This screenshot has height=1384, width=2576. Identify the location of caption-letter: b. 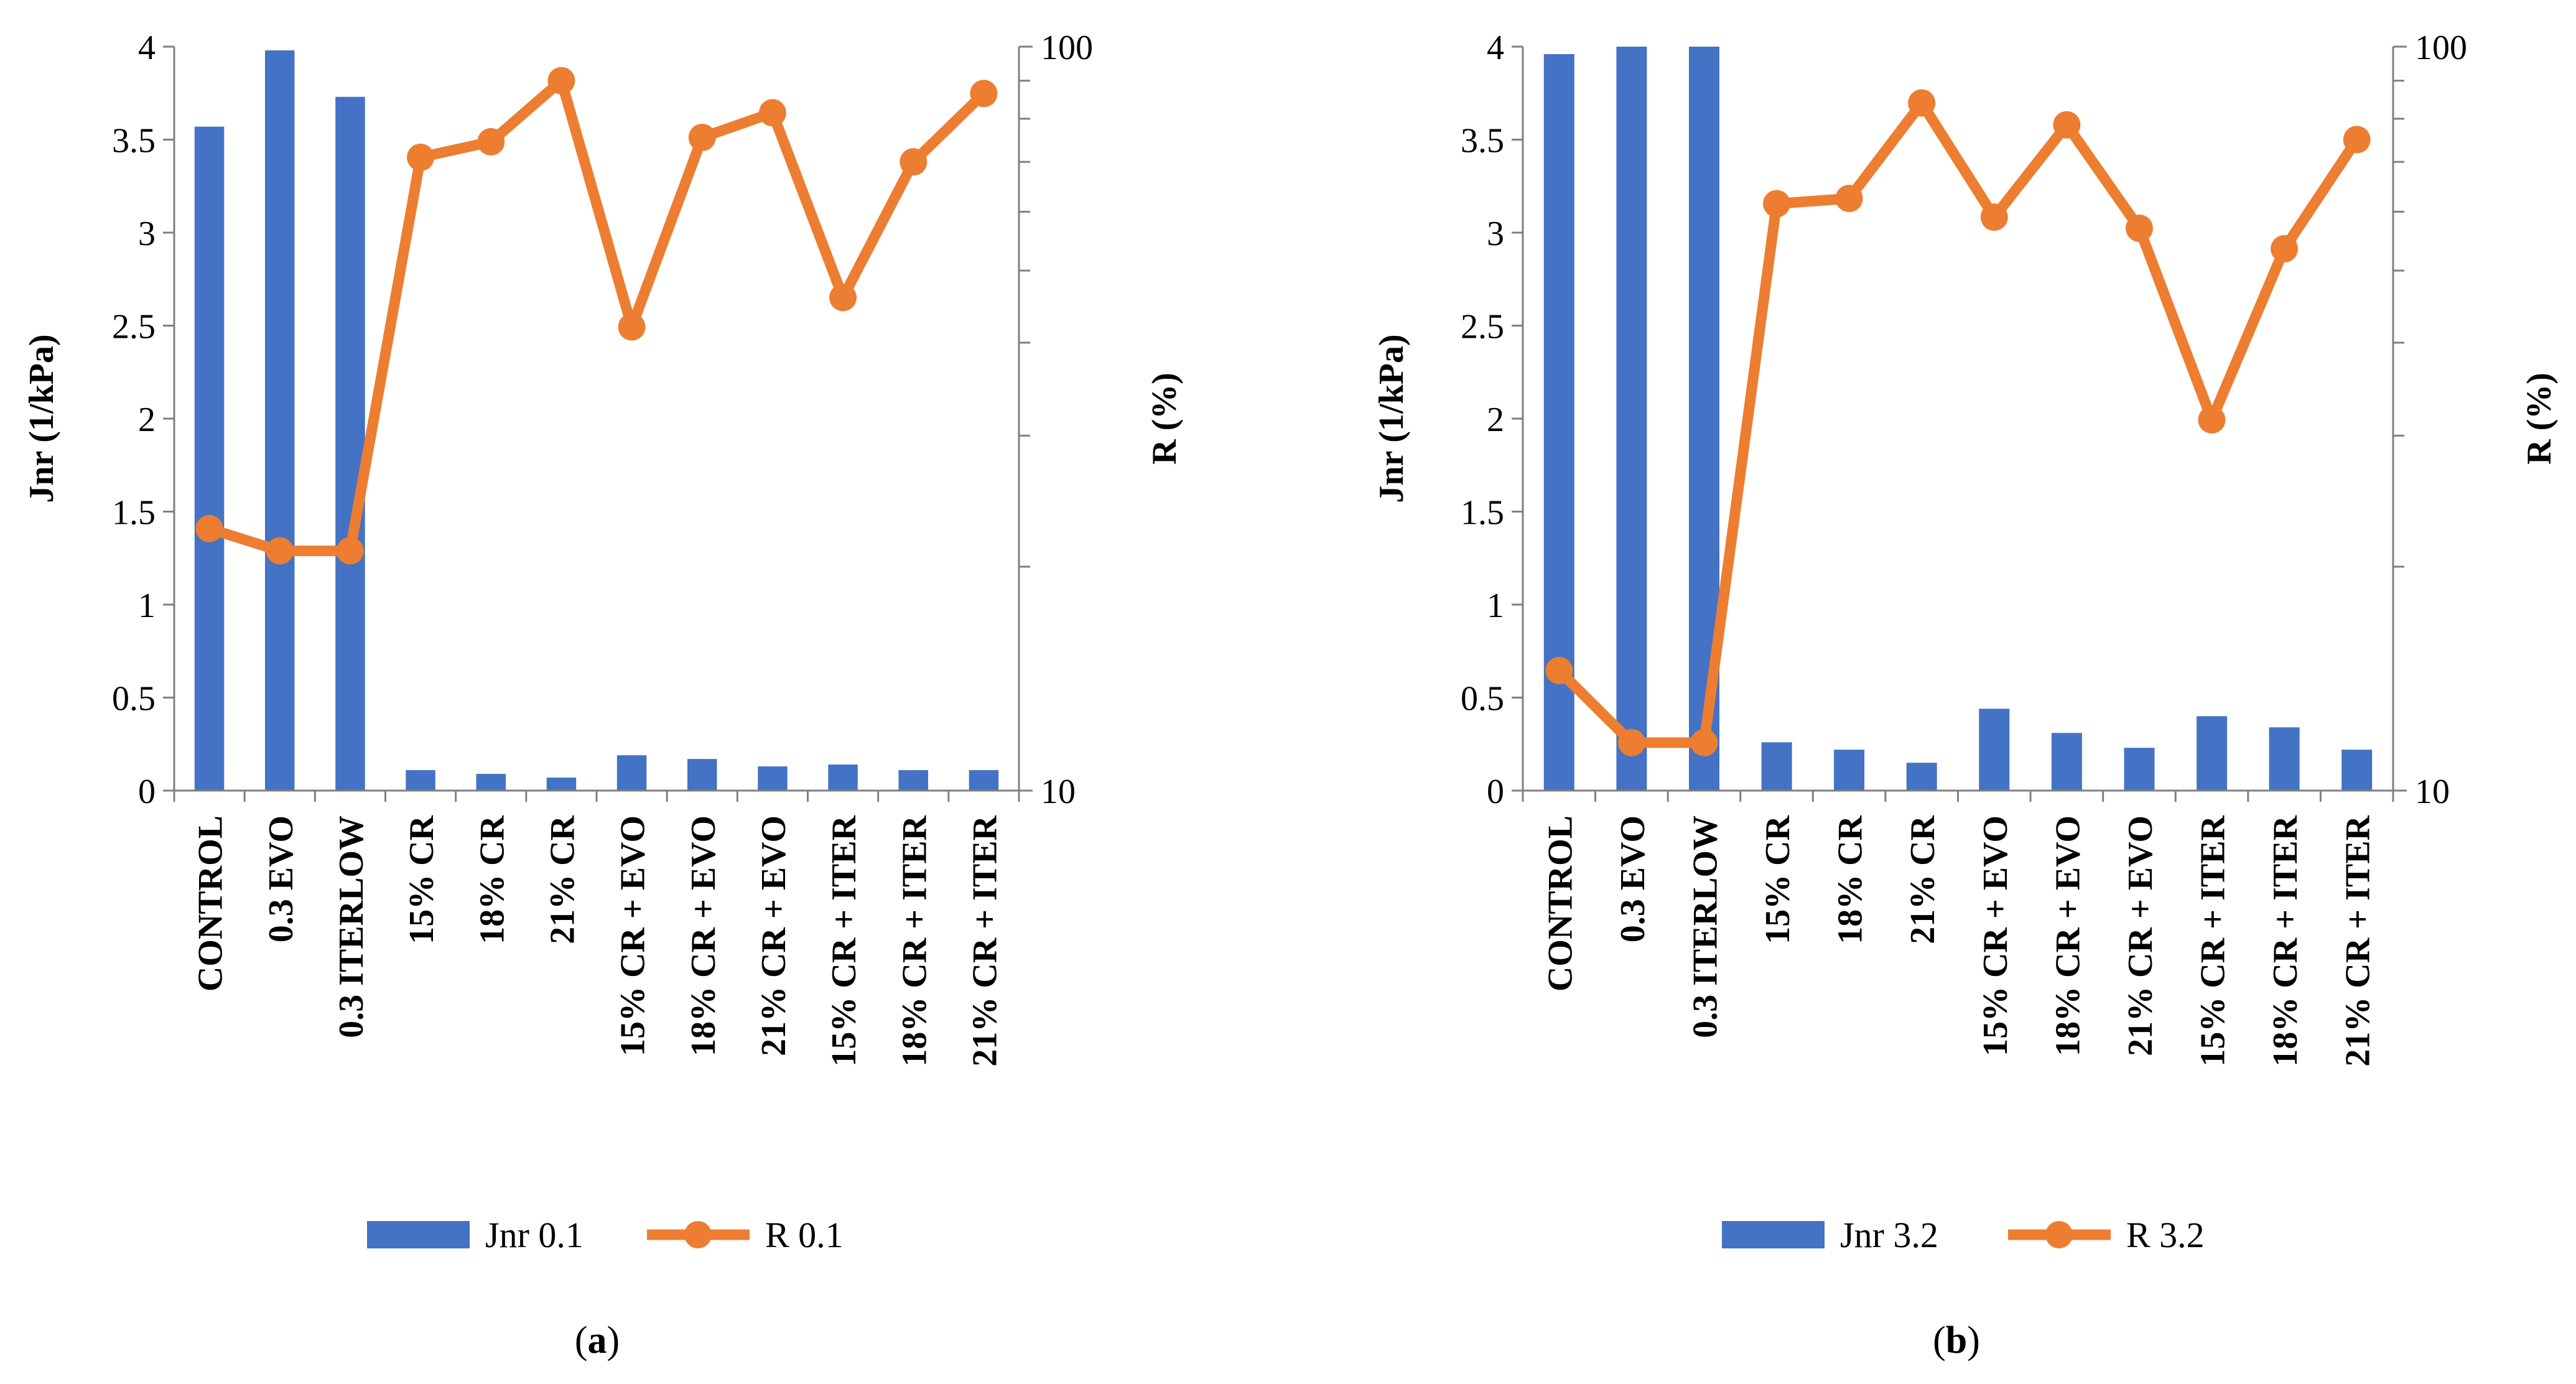
(1956, 1340).